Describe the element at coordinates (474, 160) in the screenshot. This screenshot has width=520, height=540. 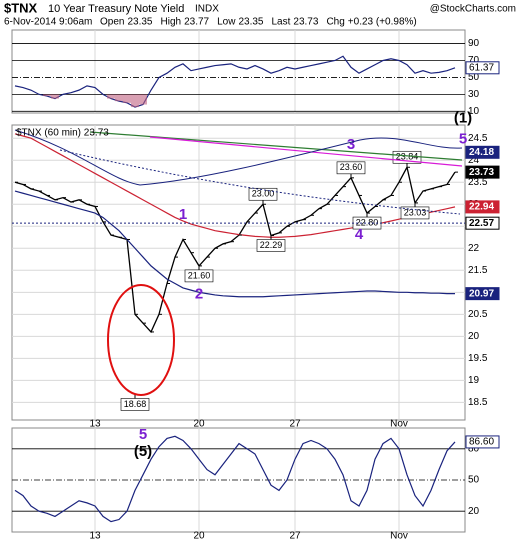
I see `y-tick-label: 24` at that location.